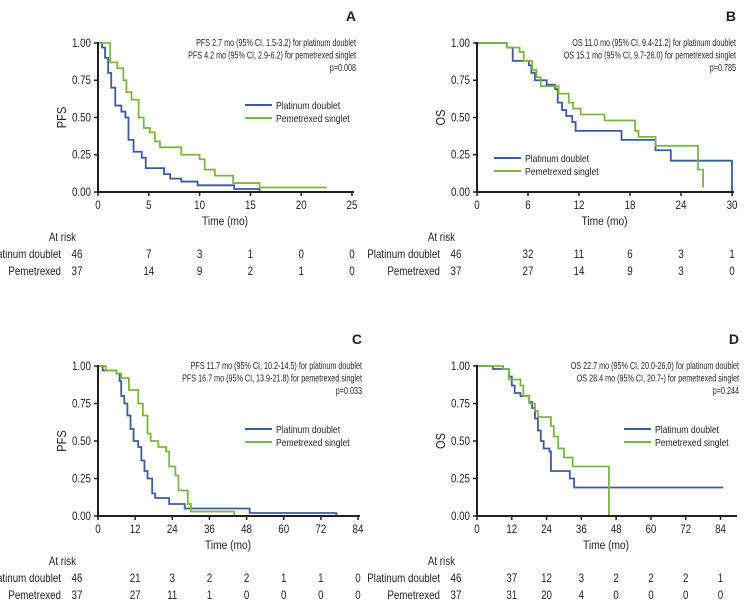  Describe the element at coordinates (726, 390) in the screenshot. I see `annotation-line: p=0.244` at that location.